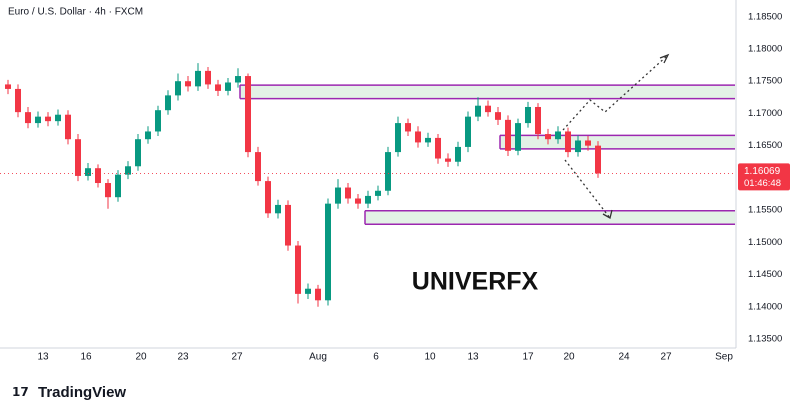 Image resolution: width=800 pixels, height=417 pixels. What do you see at coordinates (75, 12) in the screenshot?
I see `chart-title: Euro / U.S. Dollar · 4h · FXCM` at bounding box center [75, 12].